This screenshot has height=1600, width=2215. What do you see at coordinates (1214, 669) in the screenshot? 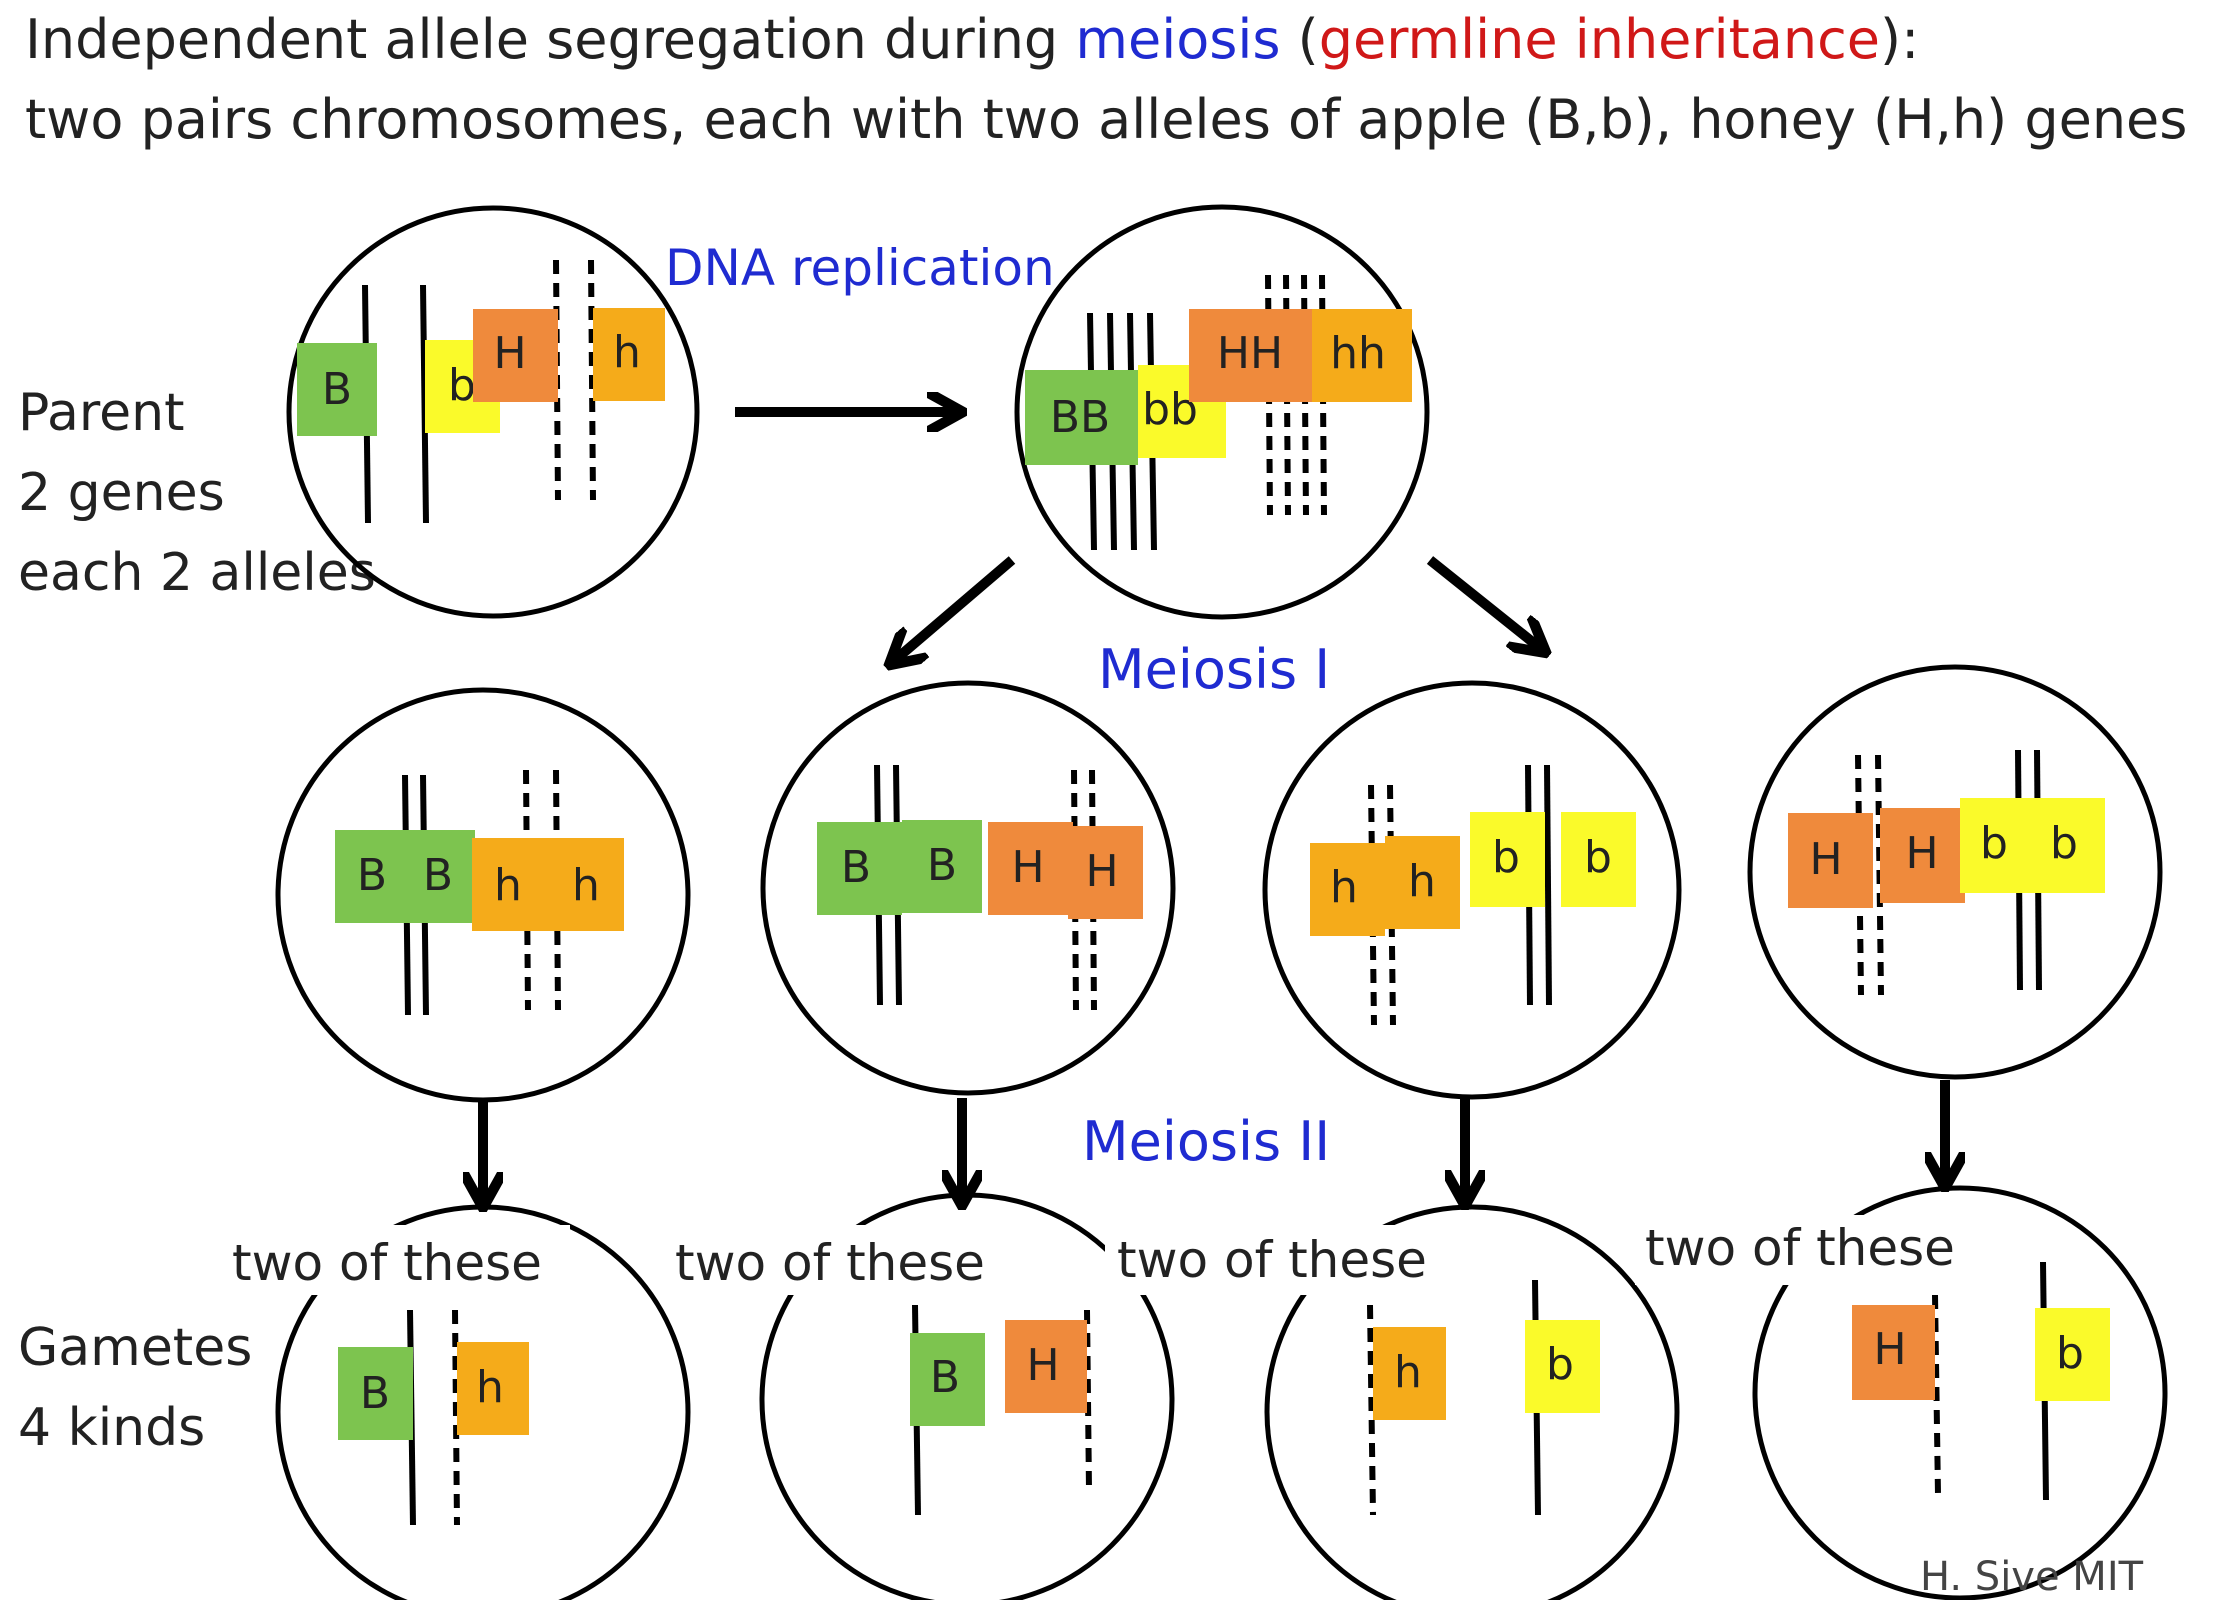
I see `meiosis-i-label: Meiosis I` at bounding box center [1214, 669].